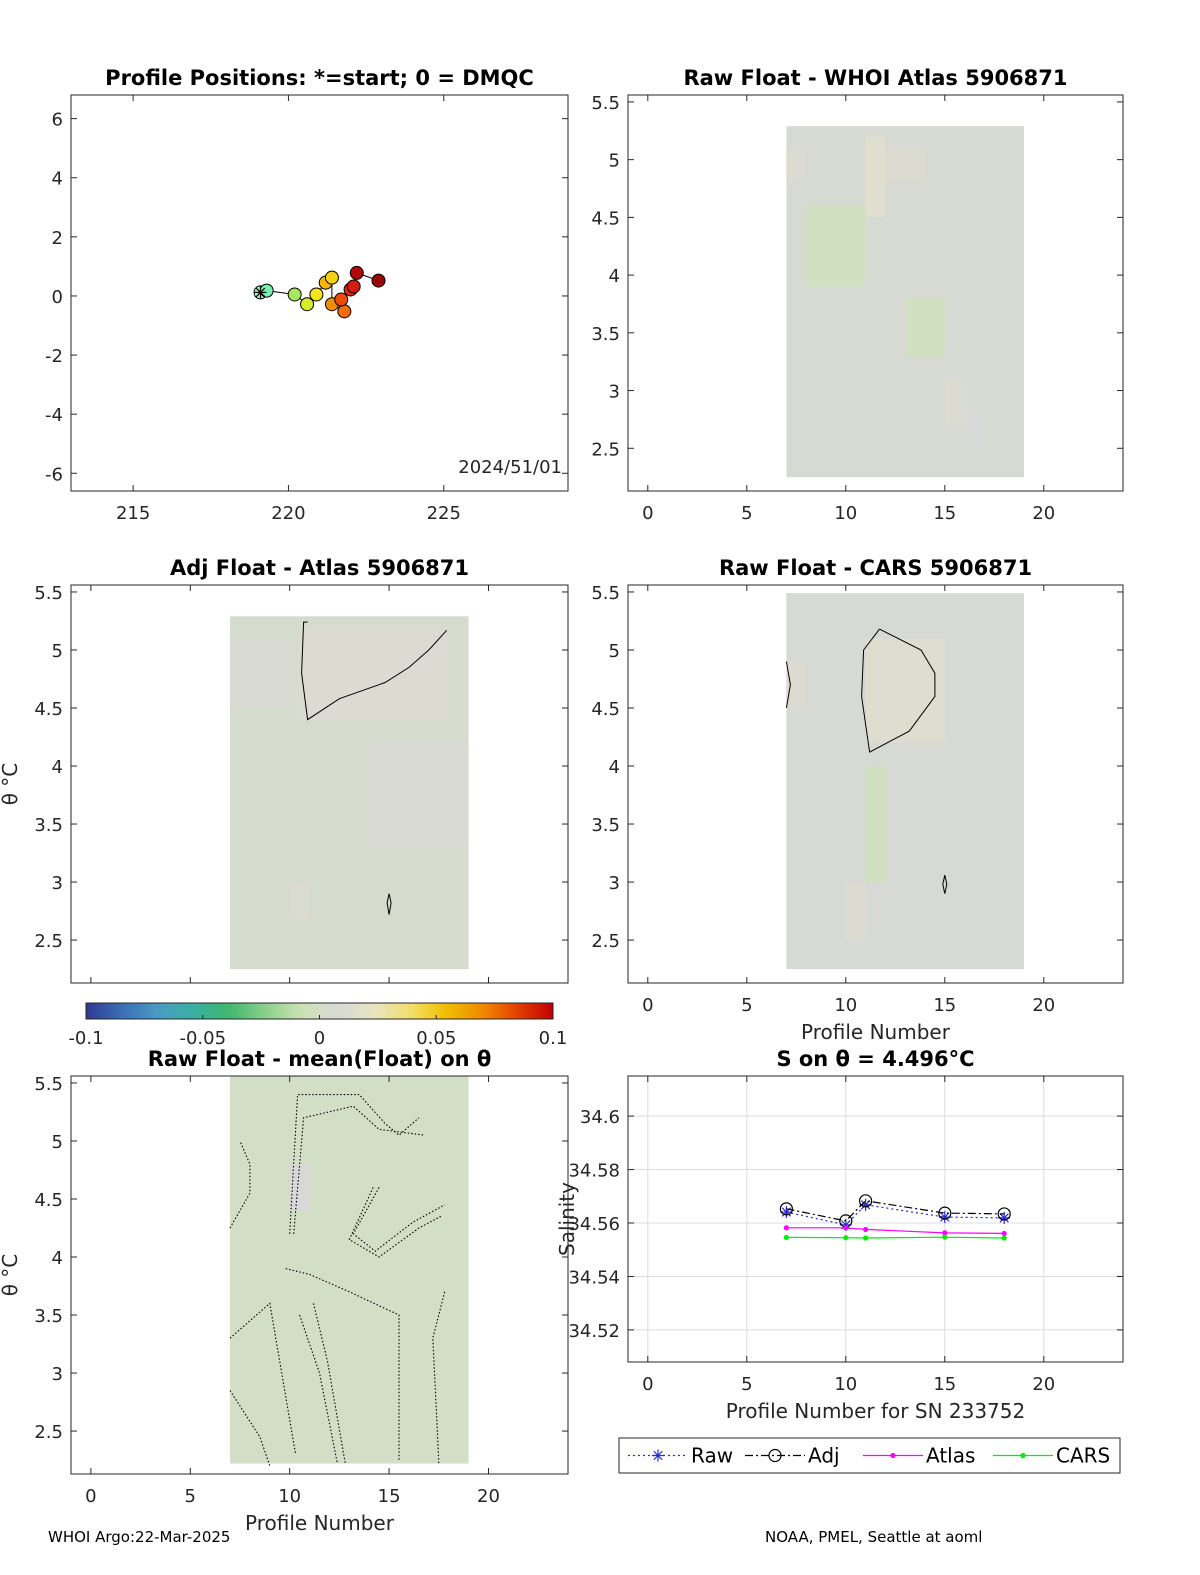 This screenshot has height=1575, width=1200. What do you see at coordinates (202, 1038) in the screenshot?
I see `colorbar-tick-label: -0.05` at bounding box center [202, 1038].